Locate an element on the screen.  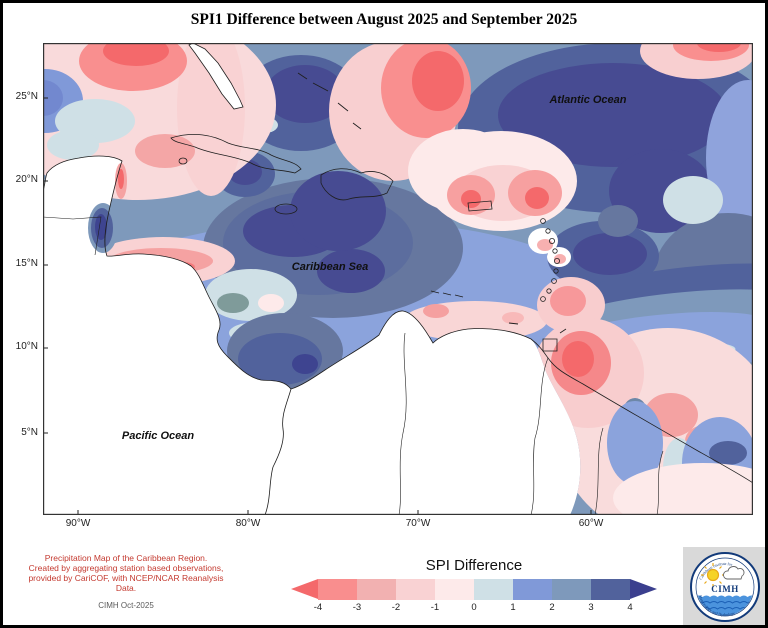
lat-tick-label: 20°N is located at coordinates (26, 179).